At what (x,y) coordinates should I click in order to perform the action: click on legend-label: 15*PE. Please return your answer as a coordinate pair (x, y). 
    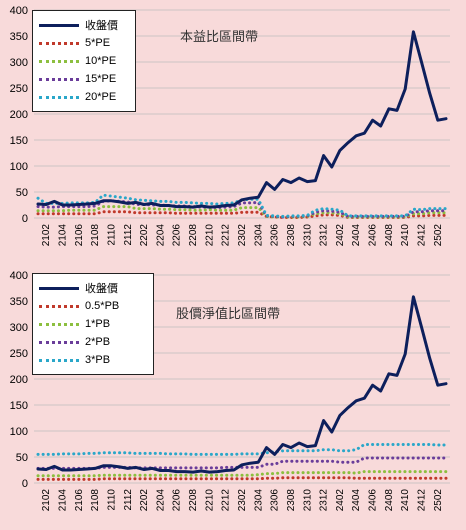
    Looking at the image, I should click on (101, 79).